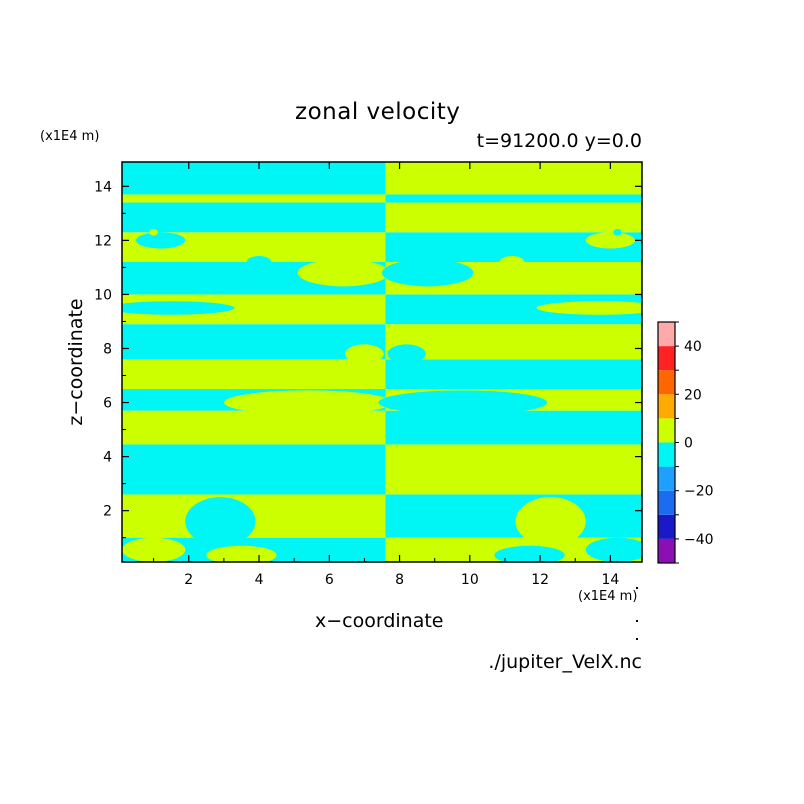  Describe the element at coordinates (399, 580) in the screenshot. I see `x-tick-label: 8` at that location.